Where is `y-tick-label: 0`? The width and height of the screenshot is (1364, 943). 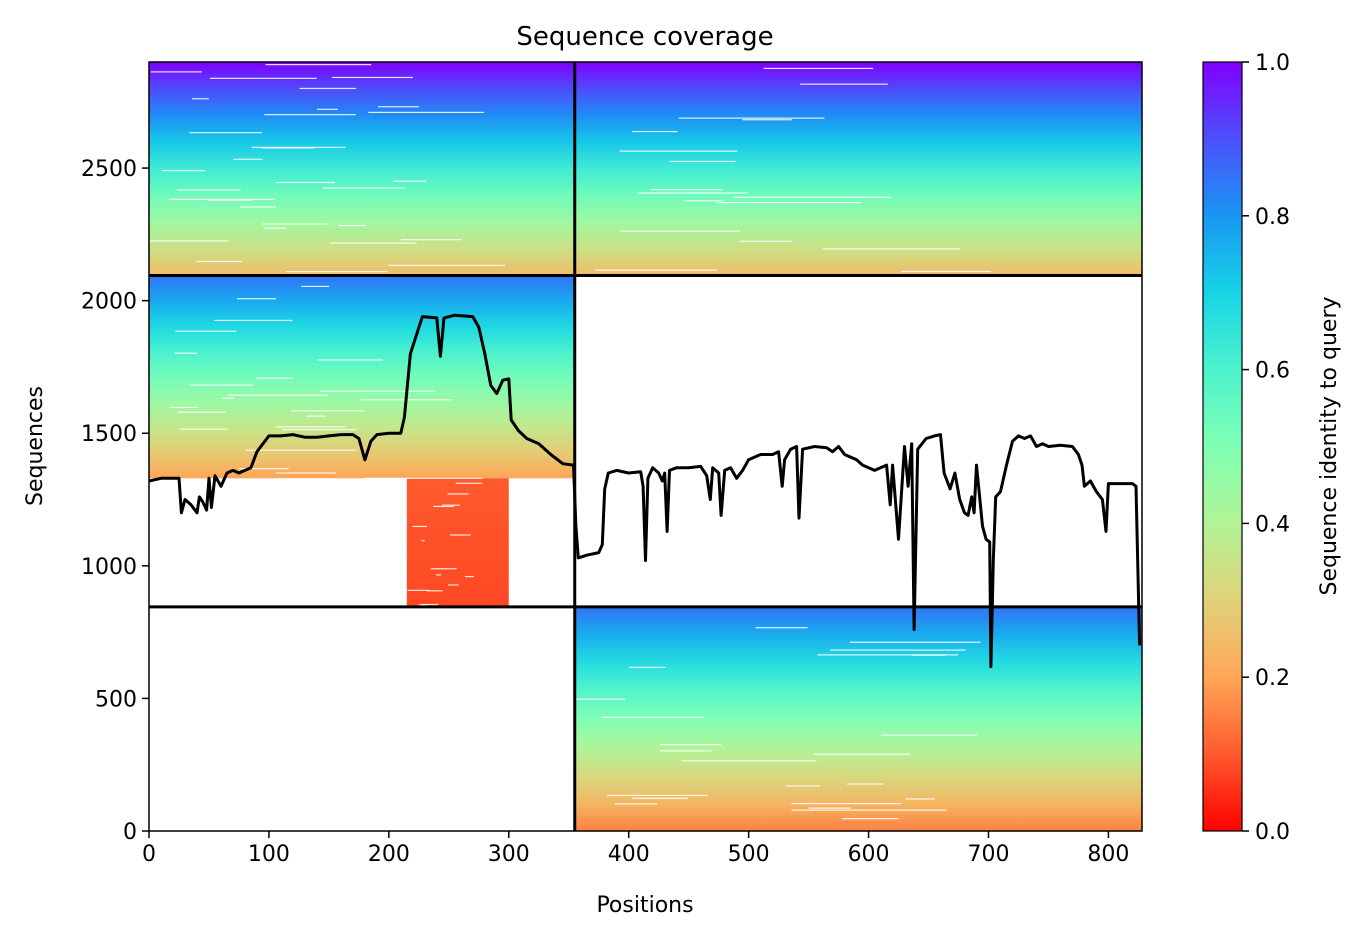 y-tick-label: 0 is located at coordinates (130, 832).